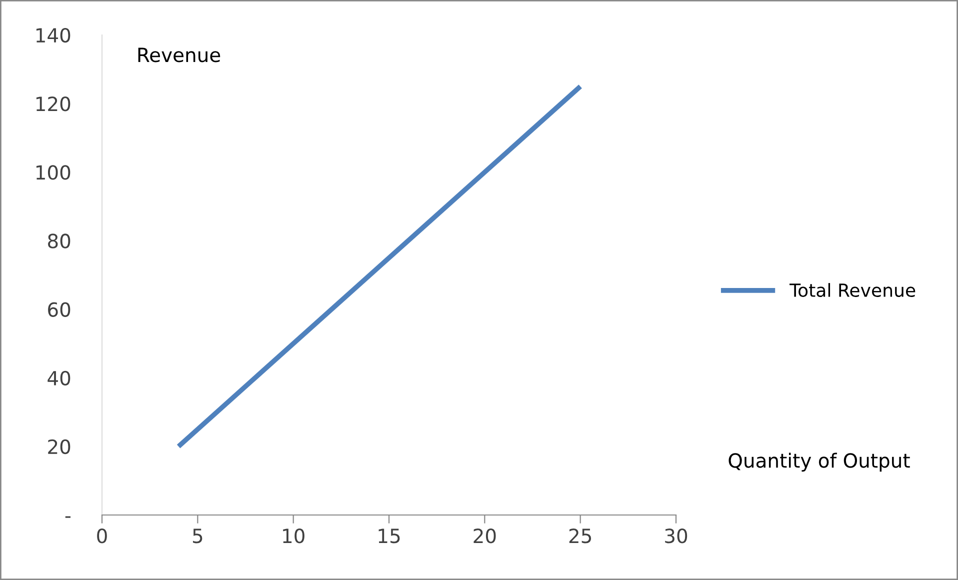 This screenshot has width=958, height=580. Describe the element at coordinates (819, 462) in the screenshot. I see `x-axis-title: Quantity of Output` at that location.